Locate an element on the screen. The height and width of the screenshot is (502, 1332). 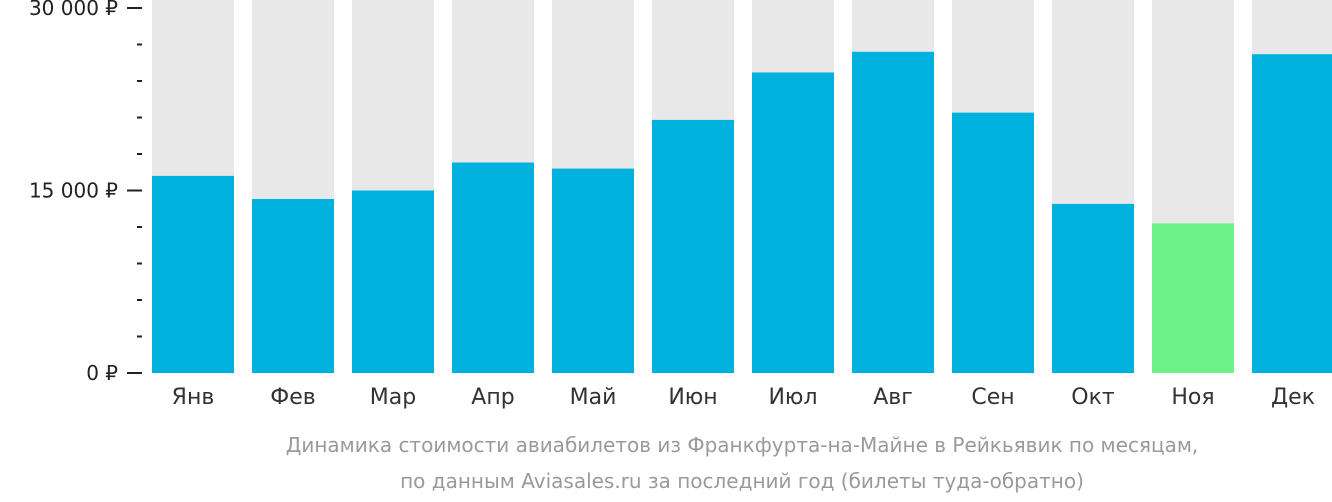
x-tick-label: Дек is located at coordinates (1293, 397).